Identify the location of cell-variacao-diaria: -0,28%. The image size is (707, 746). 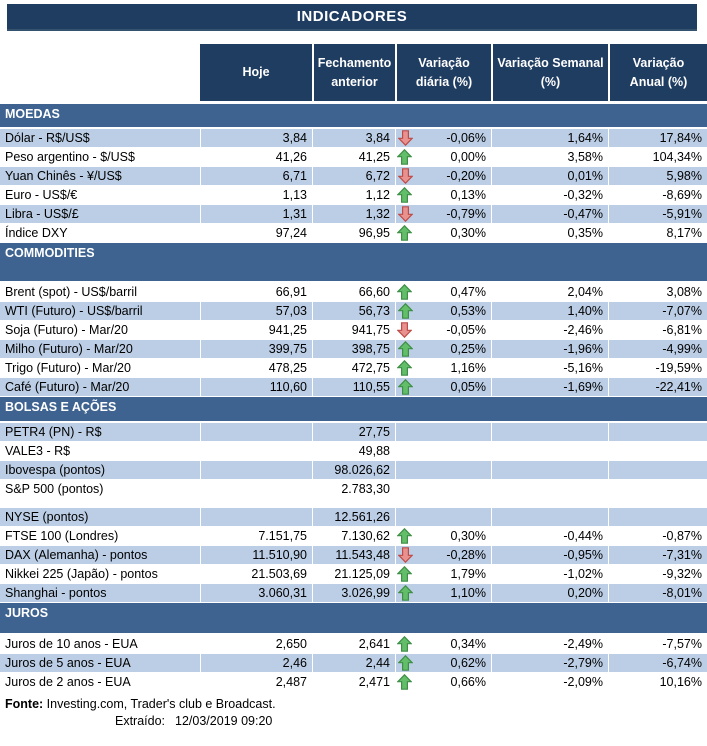
(443, 555).